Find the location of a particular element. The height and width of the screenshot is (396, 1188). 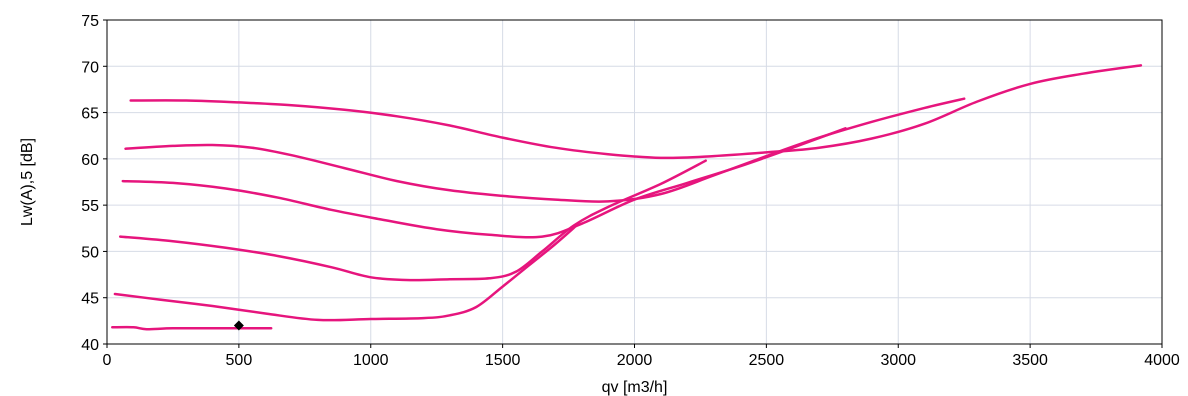

x-tick-label: 4000 is located at coordinates (1162, 360).